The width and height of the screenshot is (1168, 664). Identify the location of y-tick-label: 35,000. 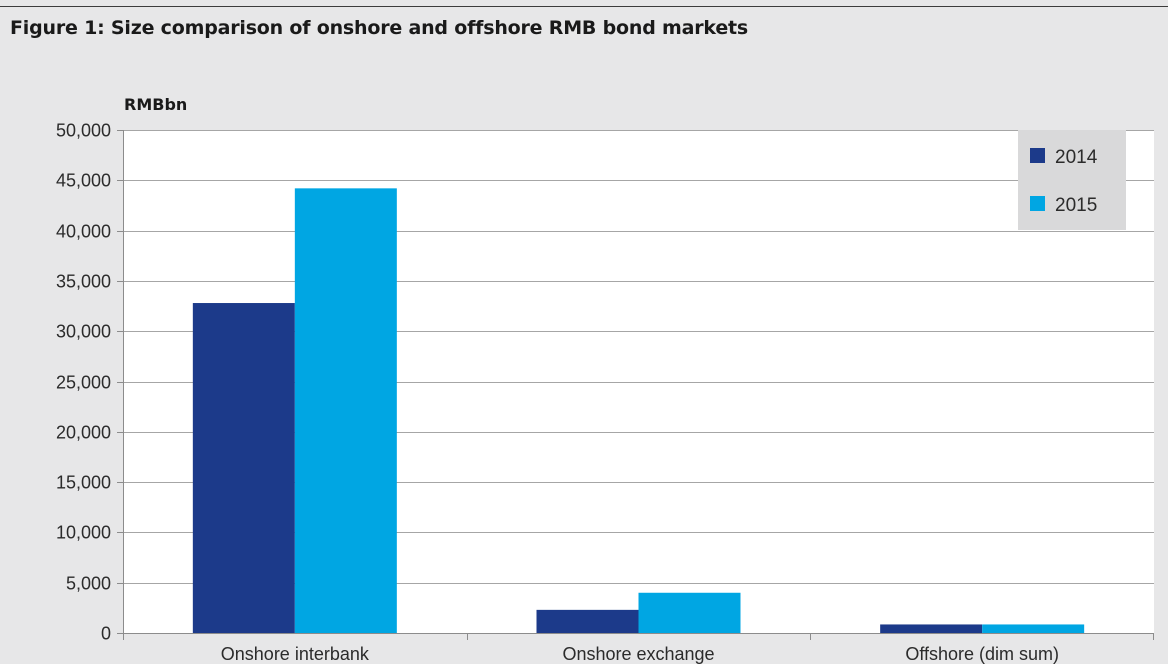
(83, 282).